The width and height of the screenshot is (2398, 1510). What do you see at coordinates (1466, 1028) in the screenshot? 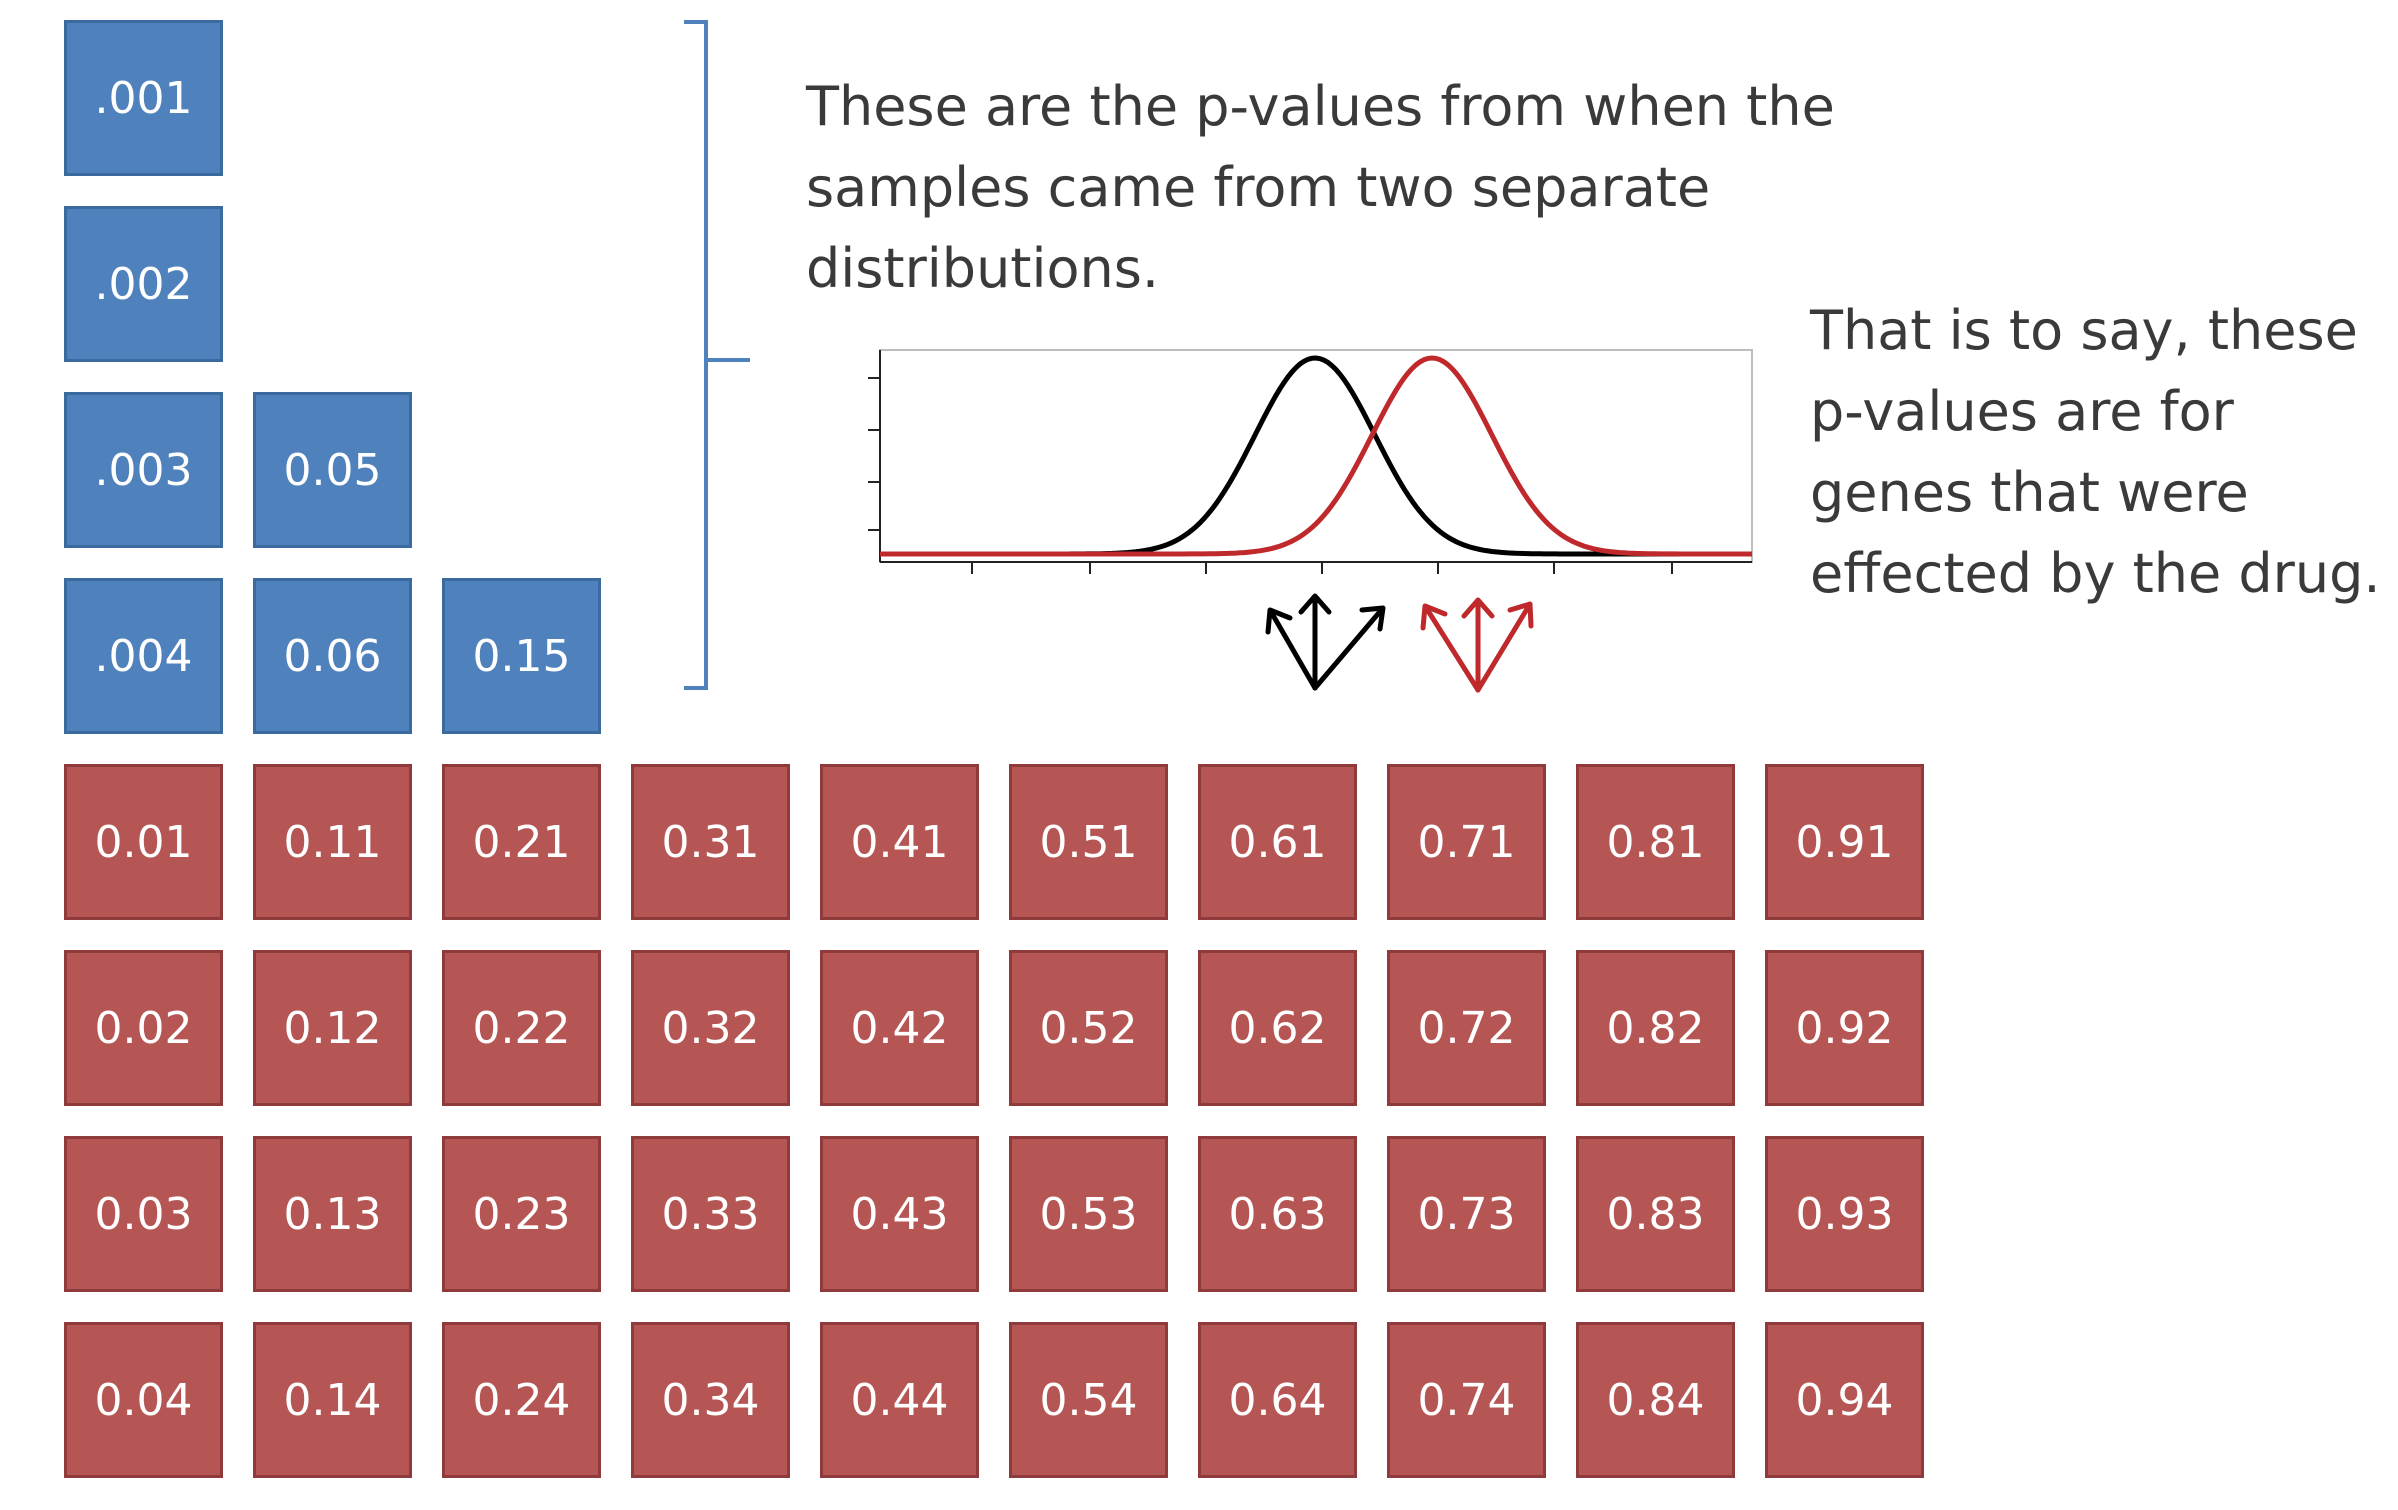
I see `red-pvalue-box: 0.72` at bounding box center [1466, 1028].